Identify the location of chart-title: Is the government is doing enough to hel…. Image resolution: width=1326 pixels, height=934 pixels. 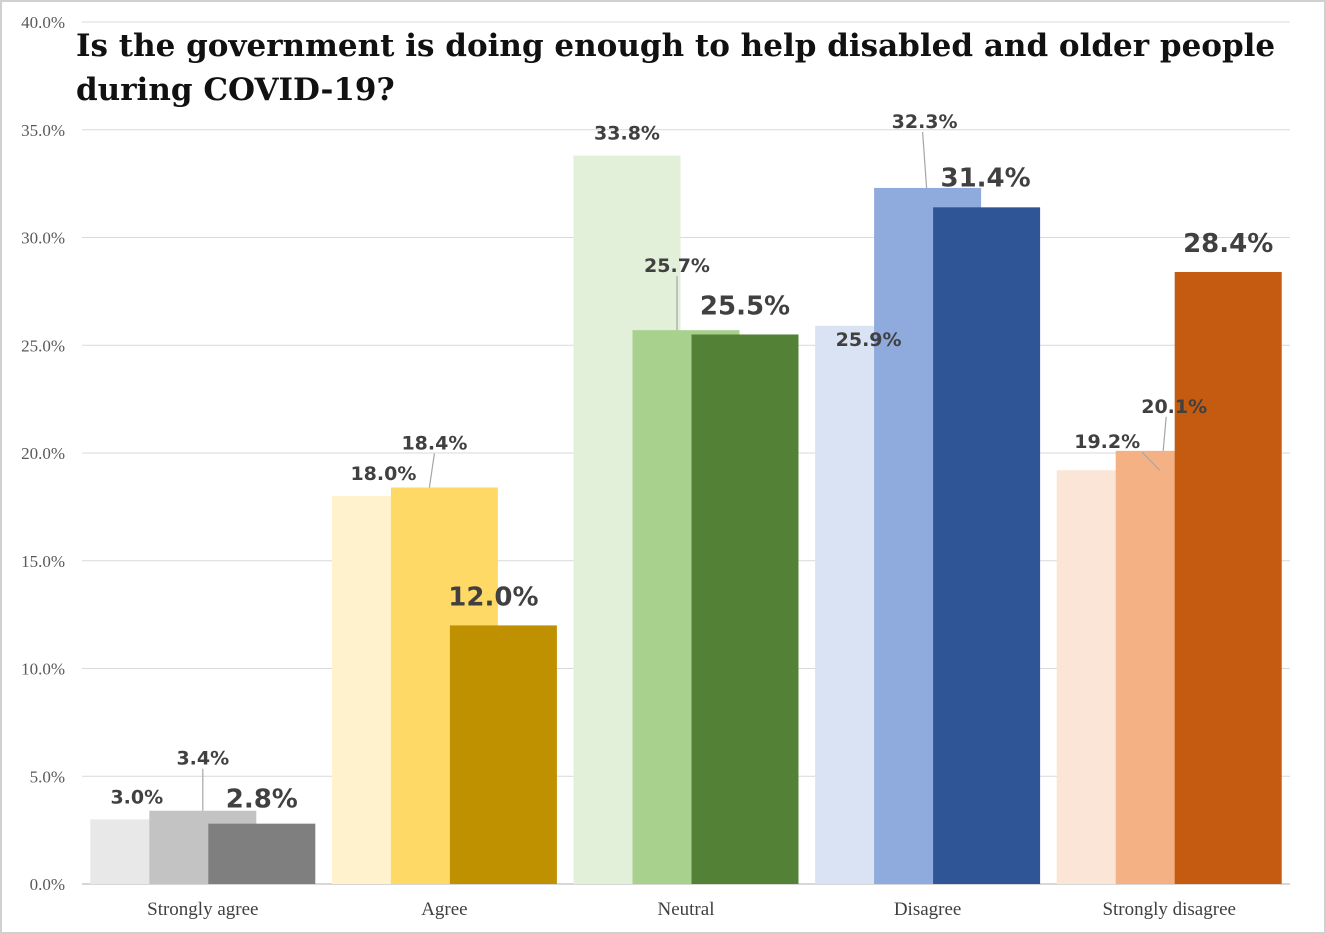
(675, 68).